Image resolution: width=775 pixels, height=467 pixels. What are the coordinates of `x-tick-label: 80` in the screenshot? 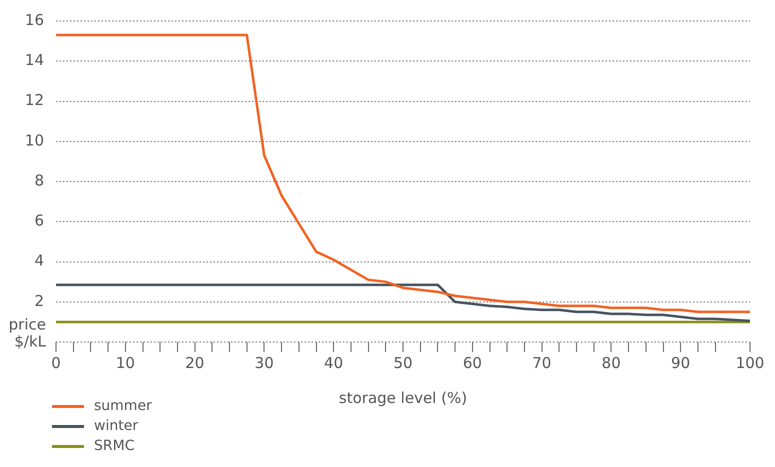 It's located at (611, 363).